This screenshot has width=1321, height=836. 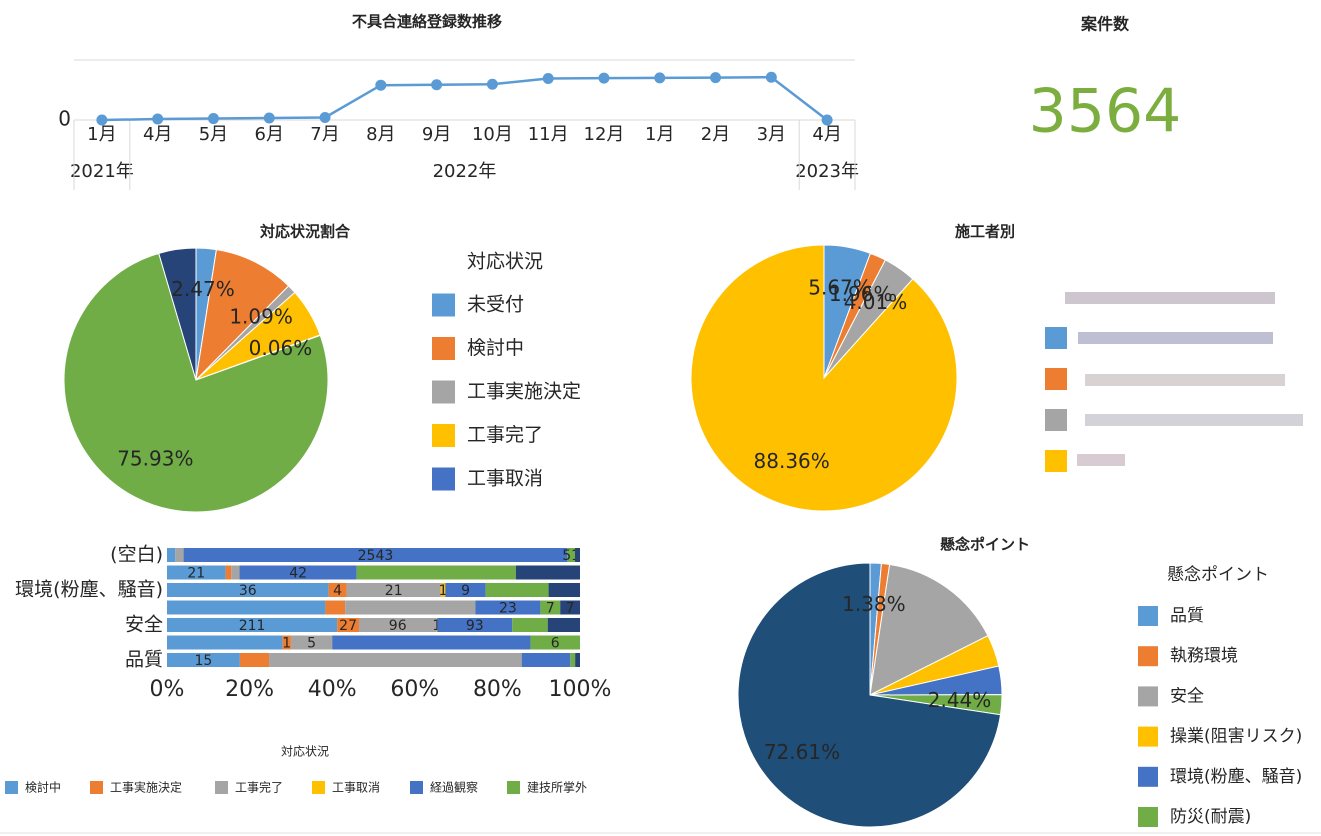 I want to click on data-label: 9, so click(x=465, y=591).